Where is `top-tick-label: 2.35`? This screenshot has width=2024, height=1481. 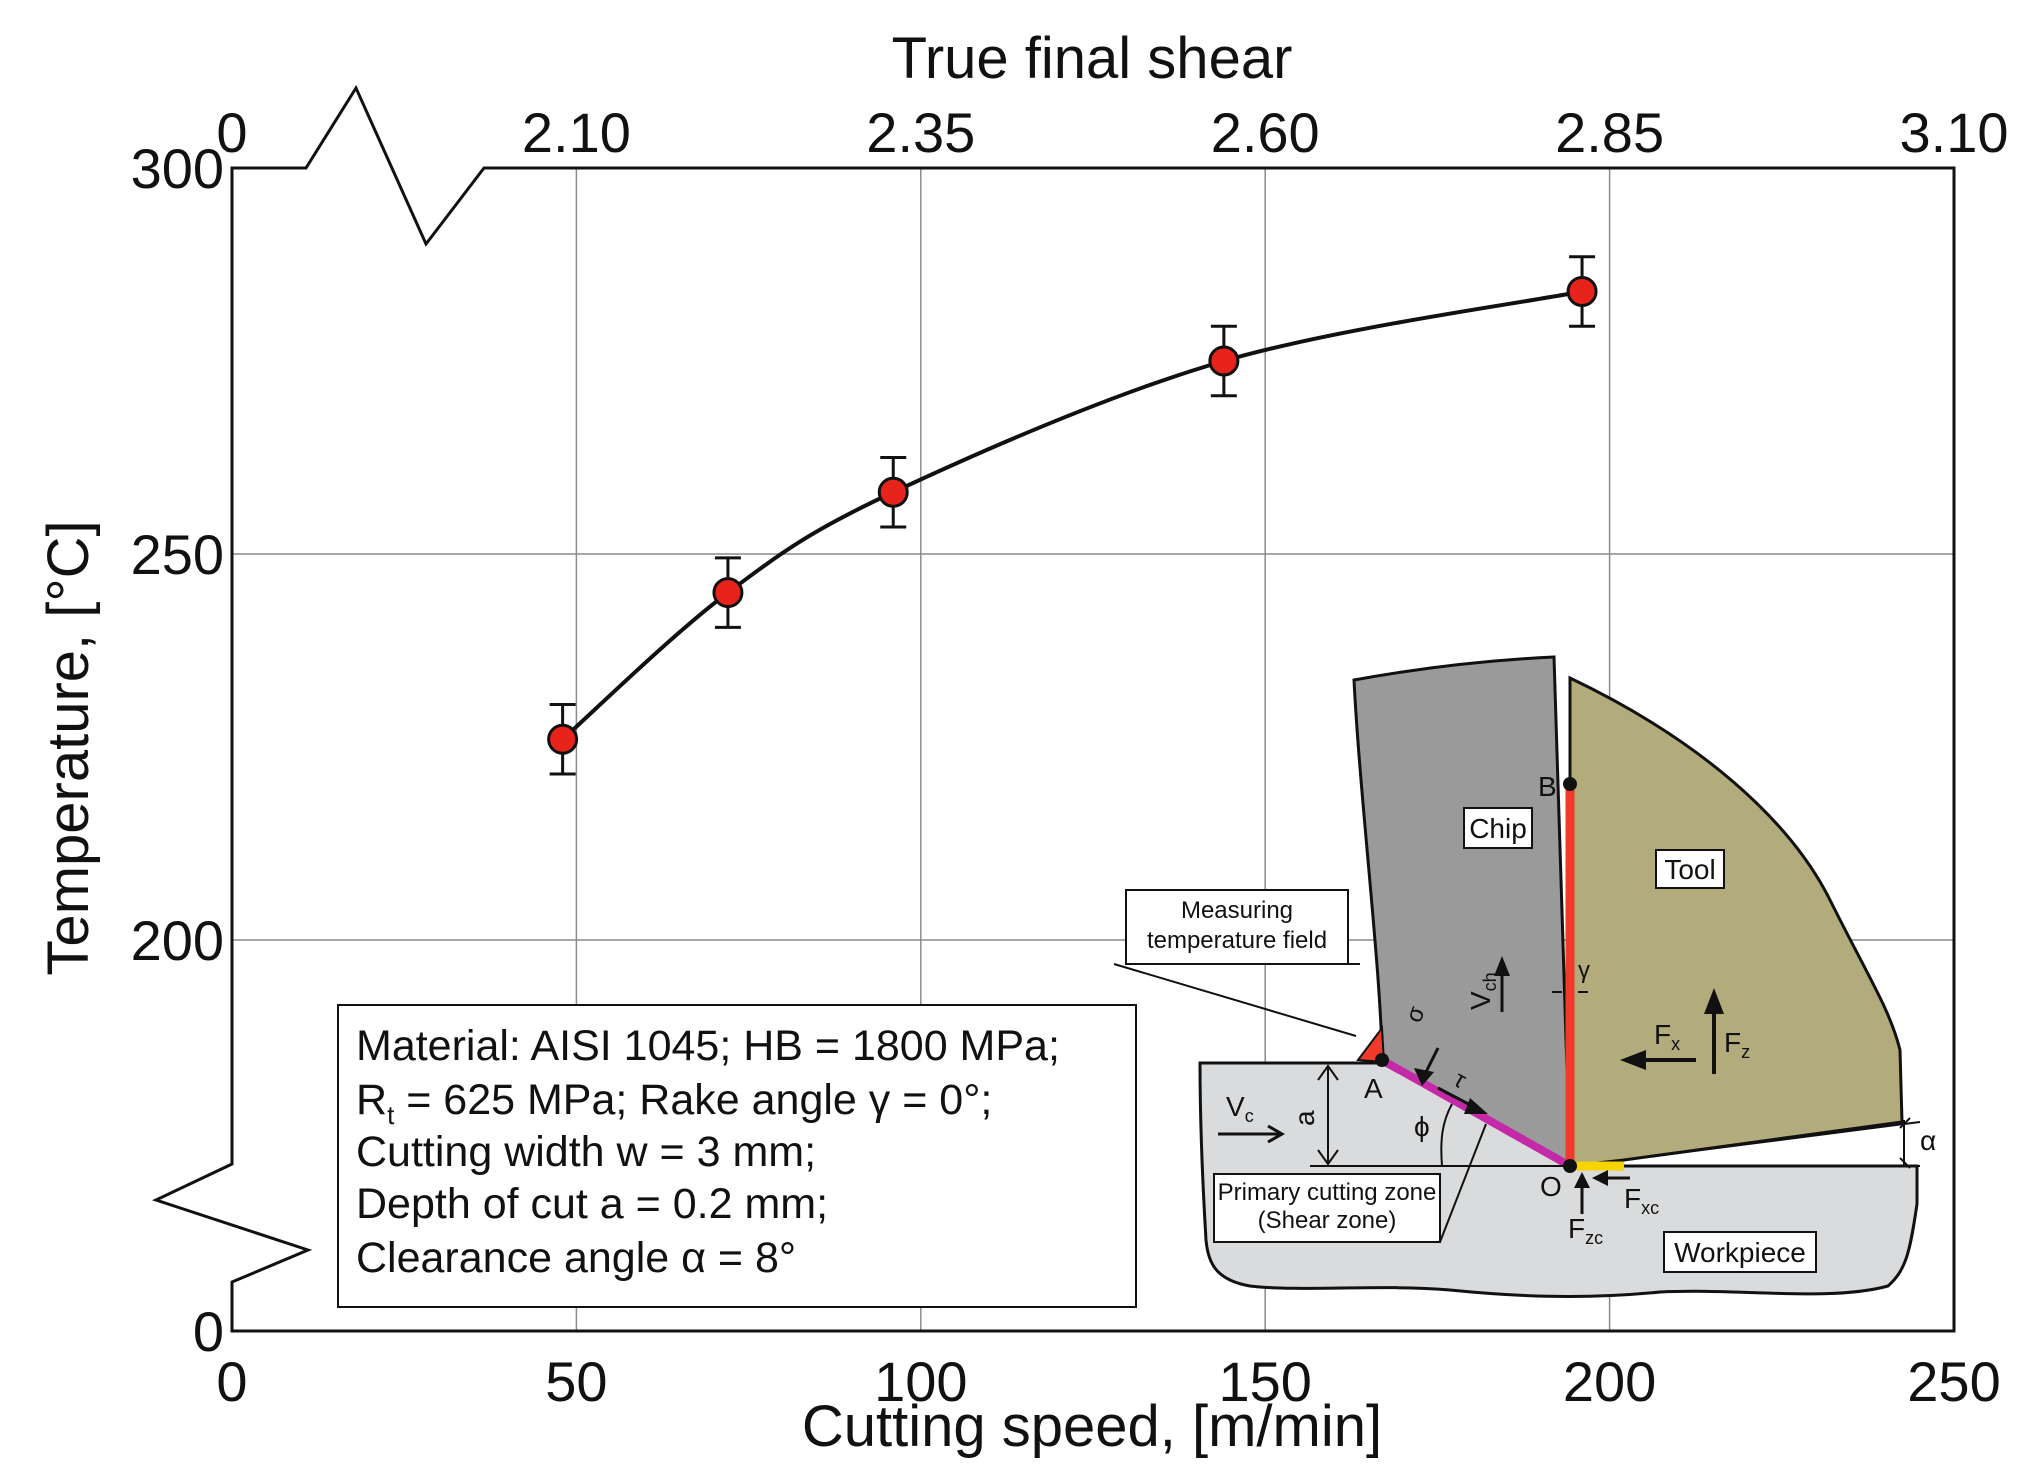 top-tick-label: 2.35 is located at coordinates (920, 132).